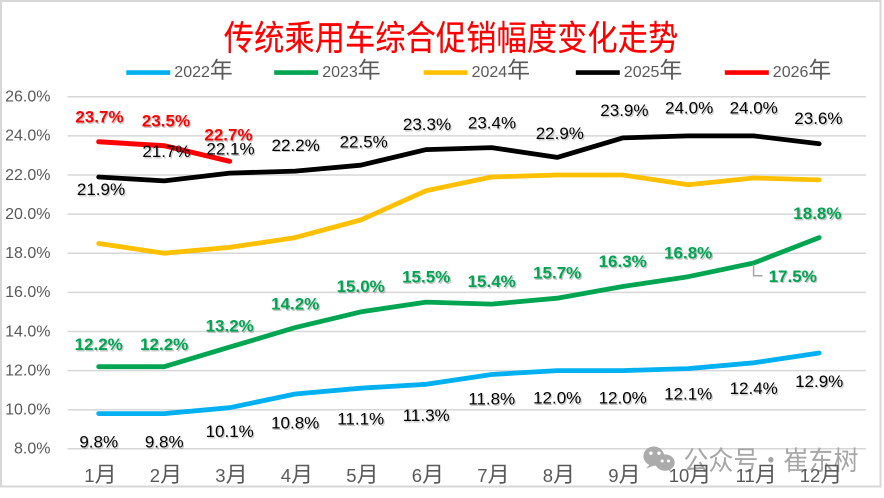  Describe the element at coordinates (27, 97) in the screenshot. I see `svg-text: 26.0%` at that location.